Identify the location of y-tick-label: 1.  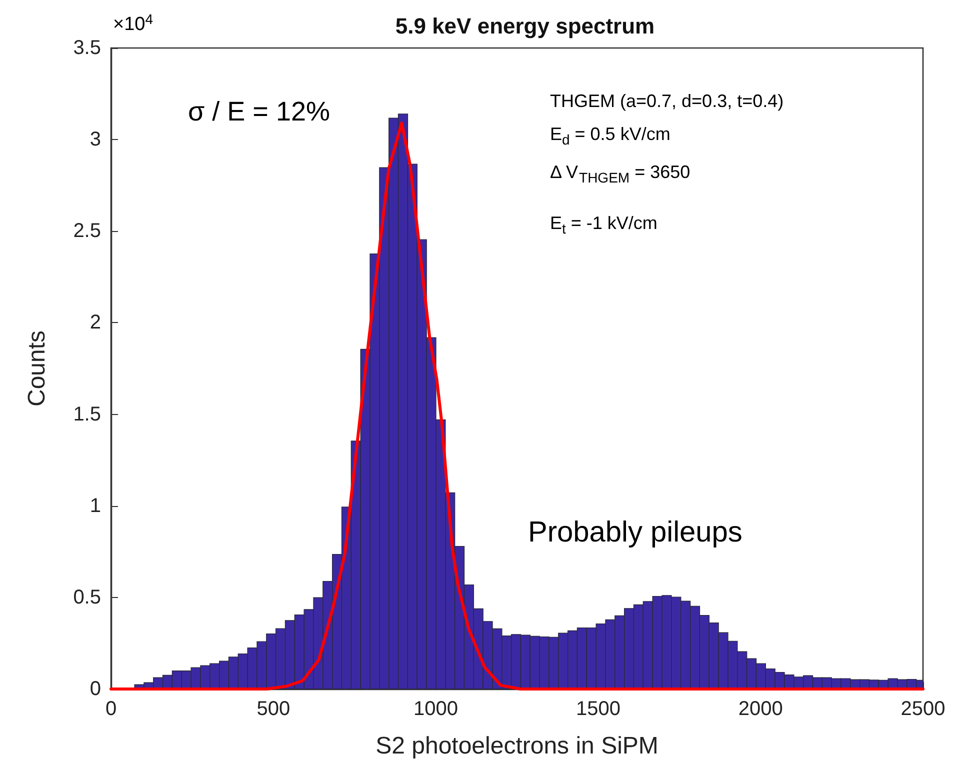
(95, 505).